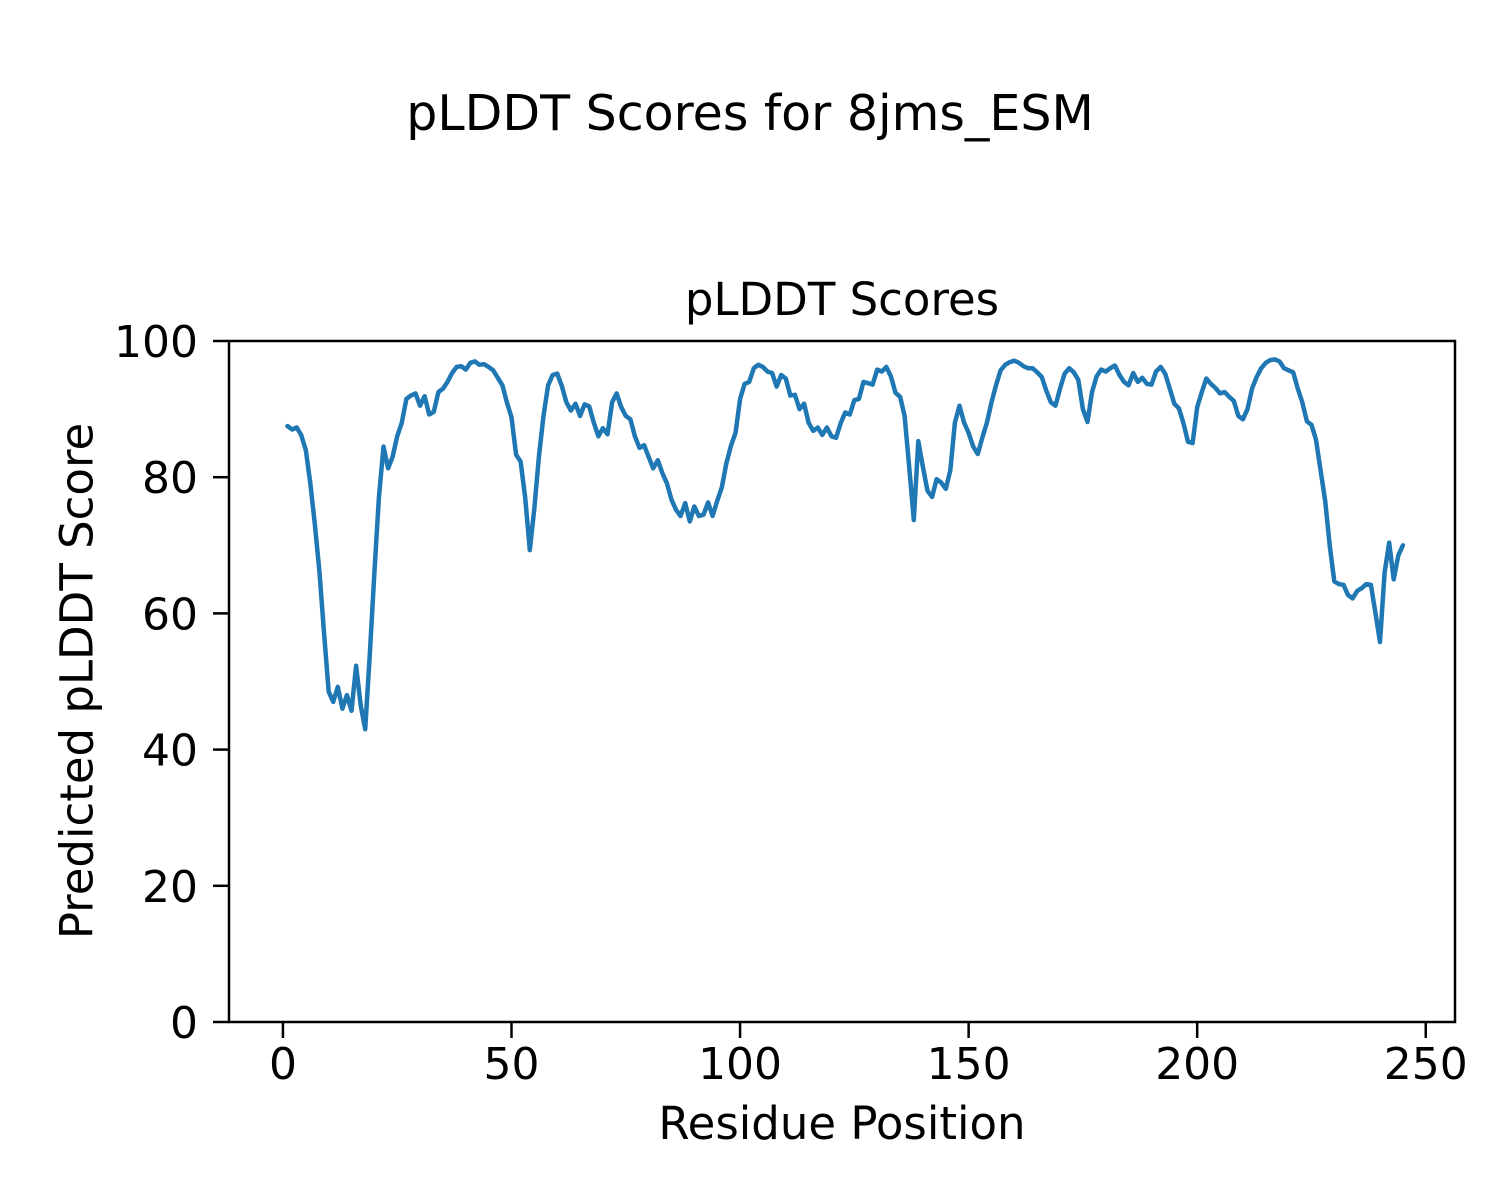 Image resolution: width=1500 pixels, height=1200 pixels. What do you see at coordinates (842, 1123) in the screenshot?
I see `x-axis-label: Residue Position` at bounding box center [842, 1123].